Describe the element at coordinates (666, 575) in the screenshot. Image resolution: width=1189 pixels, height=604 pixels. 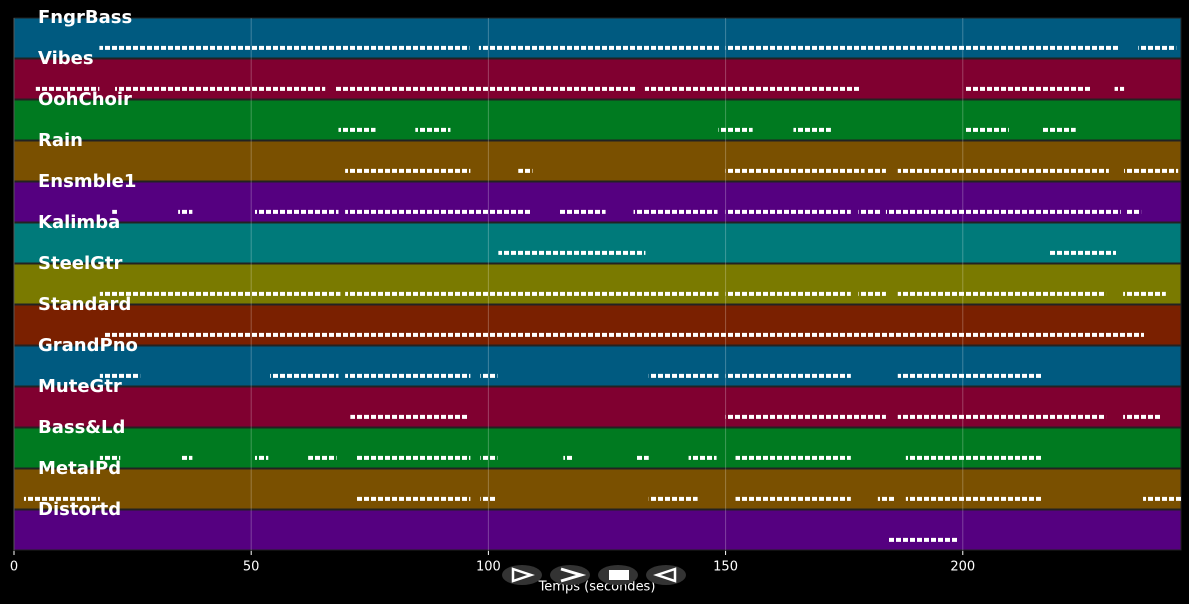
I see `rewind-button` at that location.